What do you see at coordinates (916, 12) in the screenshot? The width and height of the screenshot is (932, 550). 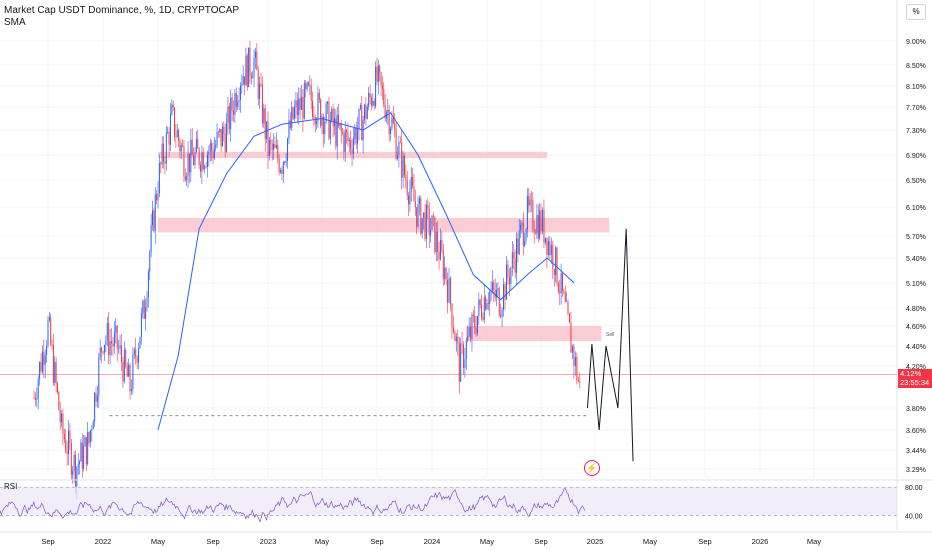 I see `percent-scale-button: %` at bounding box center [916, 12].